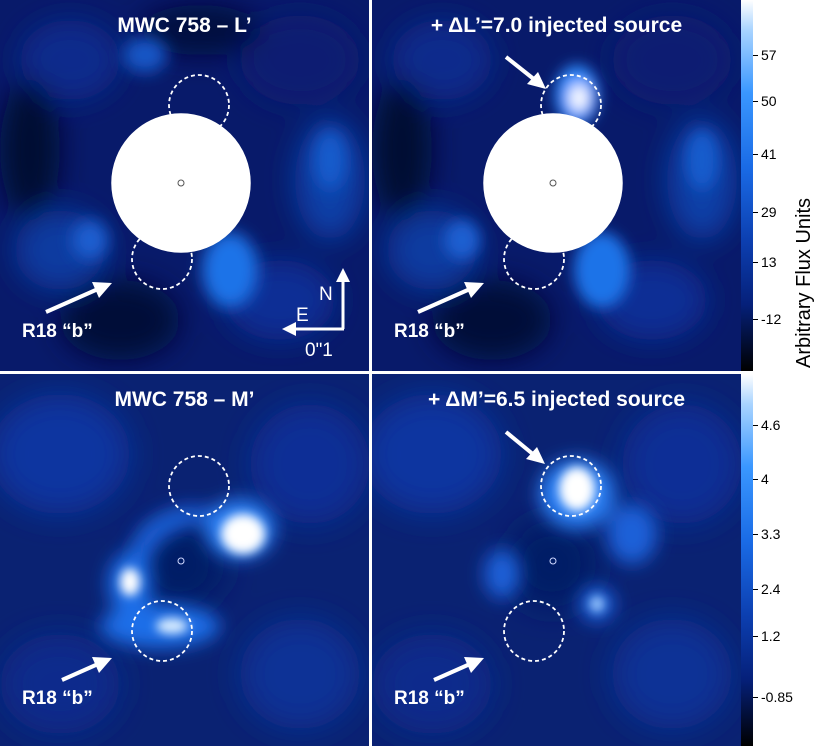 The width and height of the screenshot is (830, 746). What do you see at coordinates (747, 185) in the screenshot?
I see `colorbar-lprime` at bounding box center [747, 185].